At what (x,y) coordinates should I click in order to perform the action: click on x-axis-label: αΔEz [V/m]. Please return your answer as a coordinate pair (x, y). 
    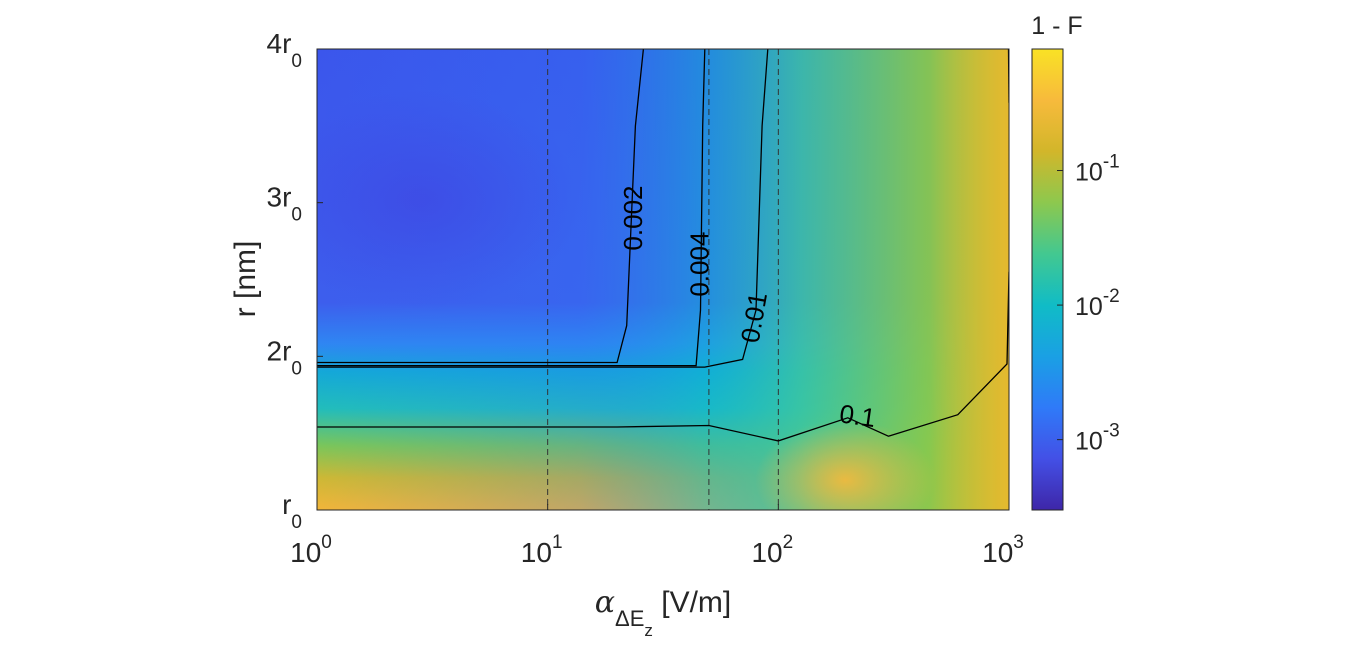
    Looking at the image, I should click on (663, 612).